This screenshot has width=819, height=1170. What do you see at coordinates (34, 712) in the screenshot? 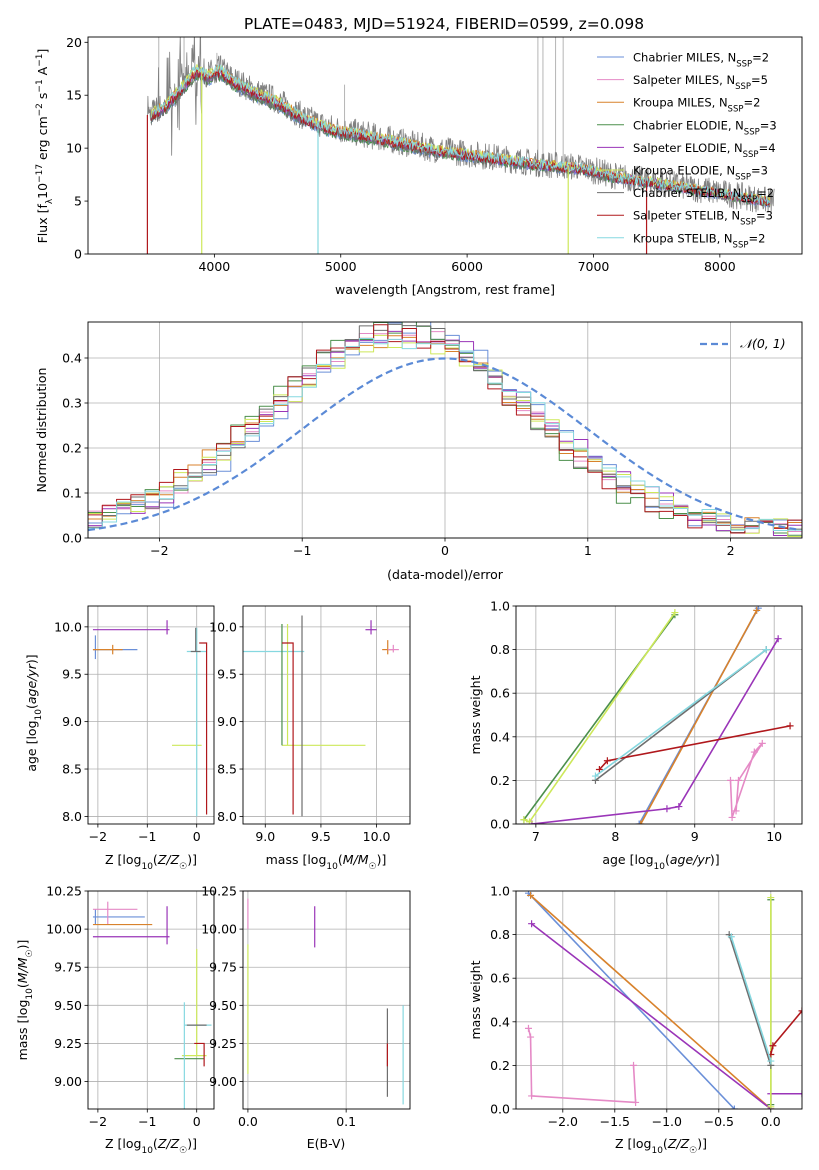
I see `y-axis-label: age [log10(age/yr)]` at bounding box center [34, 712].